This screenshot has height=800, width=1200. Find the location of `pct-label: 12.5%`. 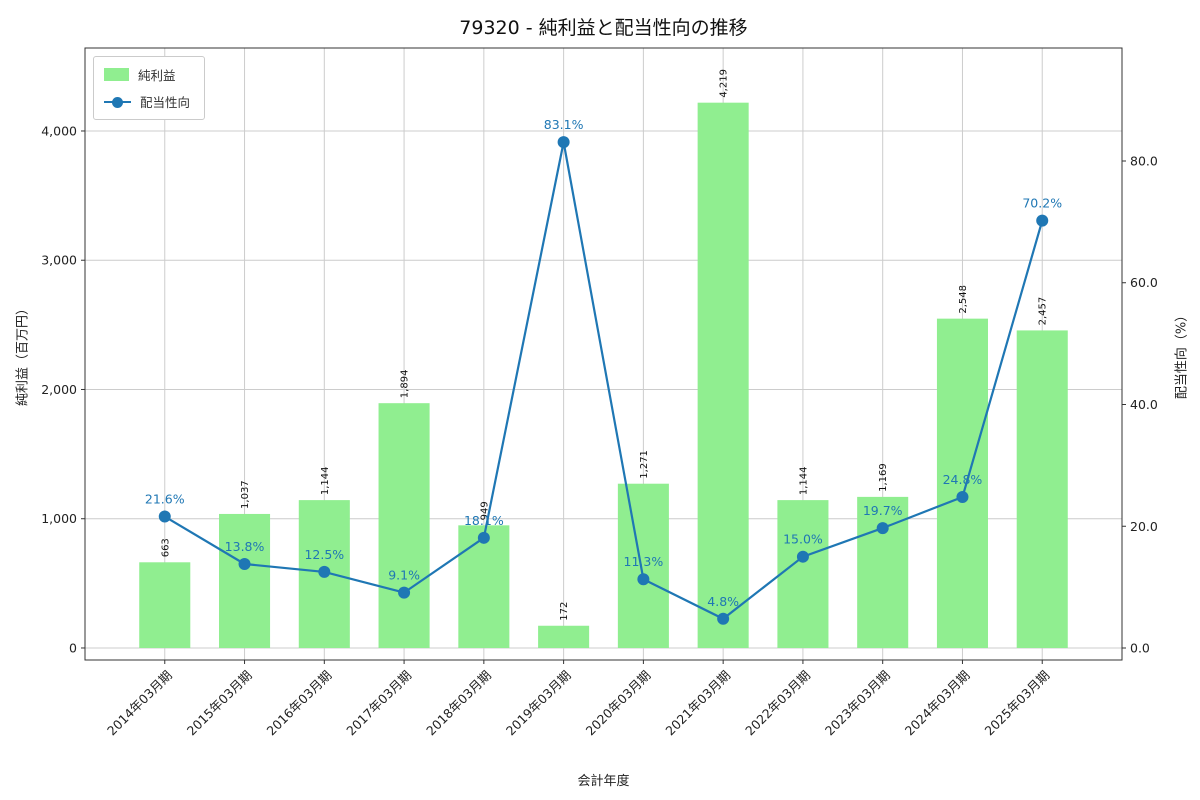

pct-label: 12.5% is located at coordinates (324, 554).